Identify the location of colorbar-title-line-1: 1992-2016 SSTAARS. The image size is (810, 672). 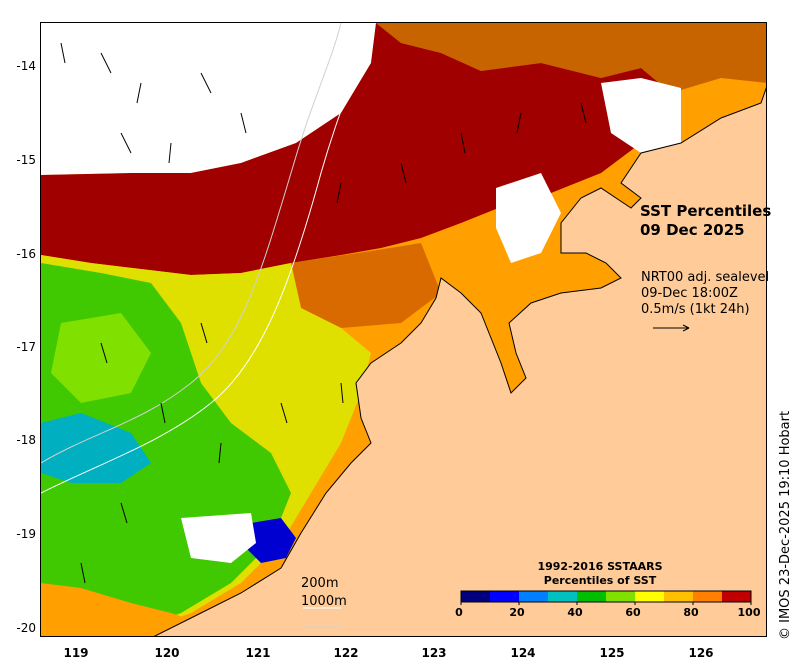
(600, 566).